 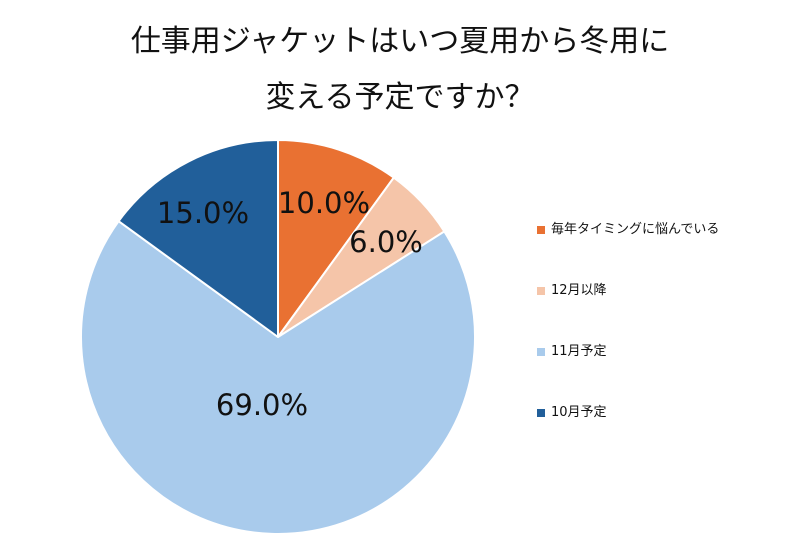 I want to click on data-label-3: 69.0%, so click(x=262, y=405).